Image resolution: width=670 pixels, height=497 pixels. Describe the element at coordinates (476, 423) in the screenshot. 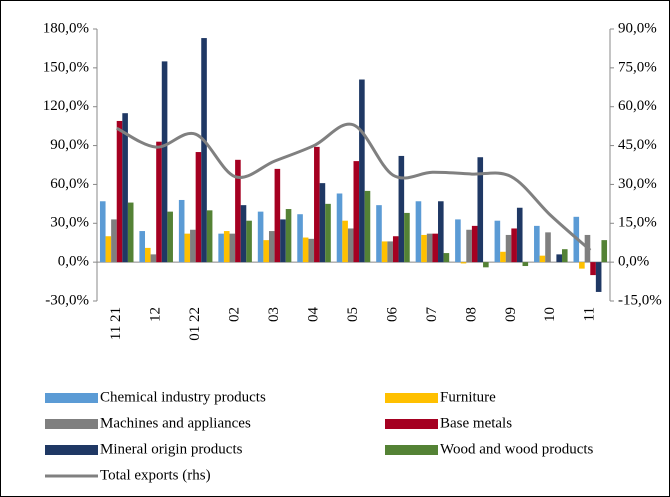

I see `legend-label: Base metals` at that location.